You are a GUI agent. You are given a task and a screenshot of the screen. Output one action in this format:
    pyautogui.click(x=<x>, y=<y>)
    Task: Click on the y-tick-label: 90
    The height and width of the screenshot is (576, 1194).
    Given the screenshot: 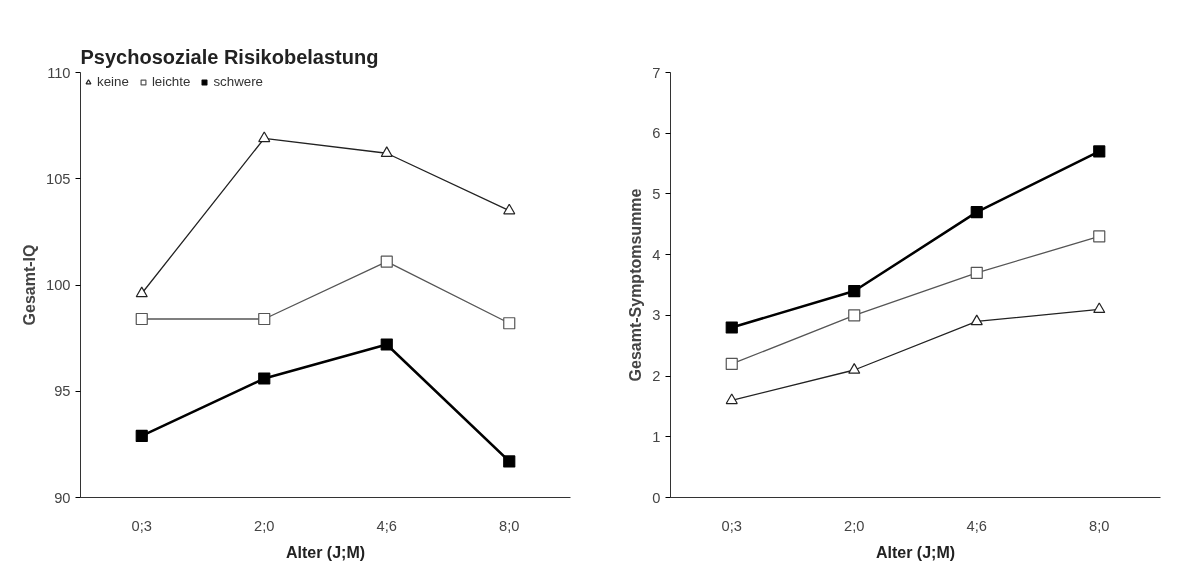 What is the action you would take?
    pyautogui.click(x=62, y=497)
    